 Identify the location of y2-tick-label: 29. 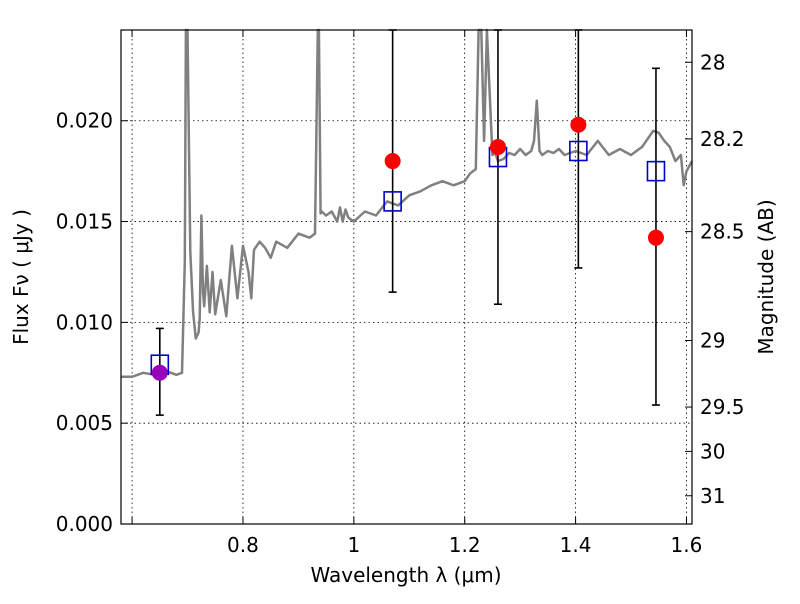
(712, 341).